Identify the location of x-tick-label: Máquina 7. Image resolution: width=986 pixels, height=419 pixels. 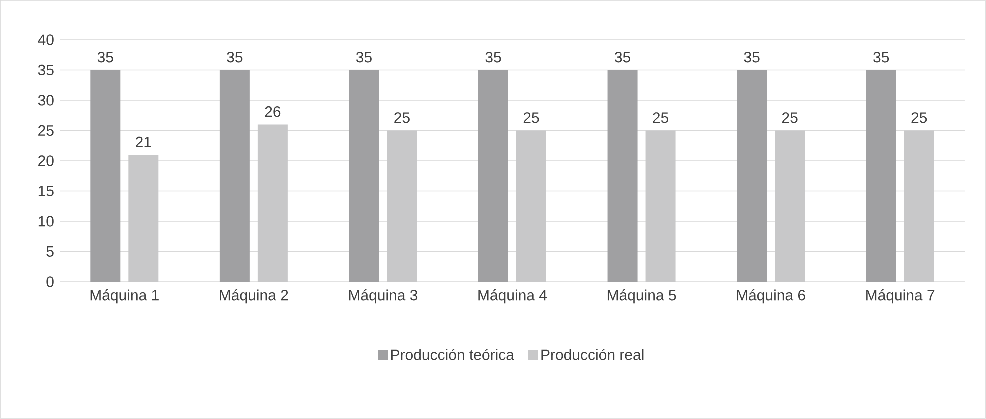
(900, 297).